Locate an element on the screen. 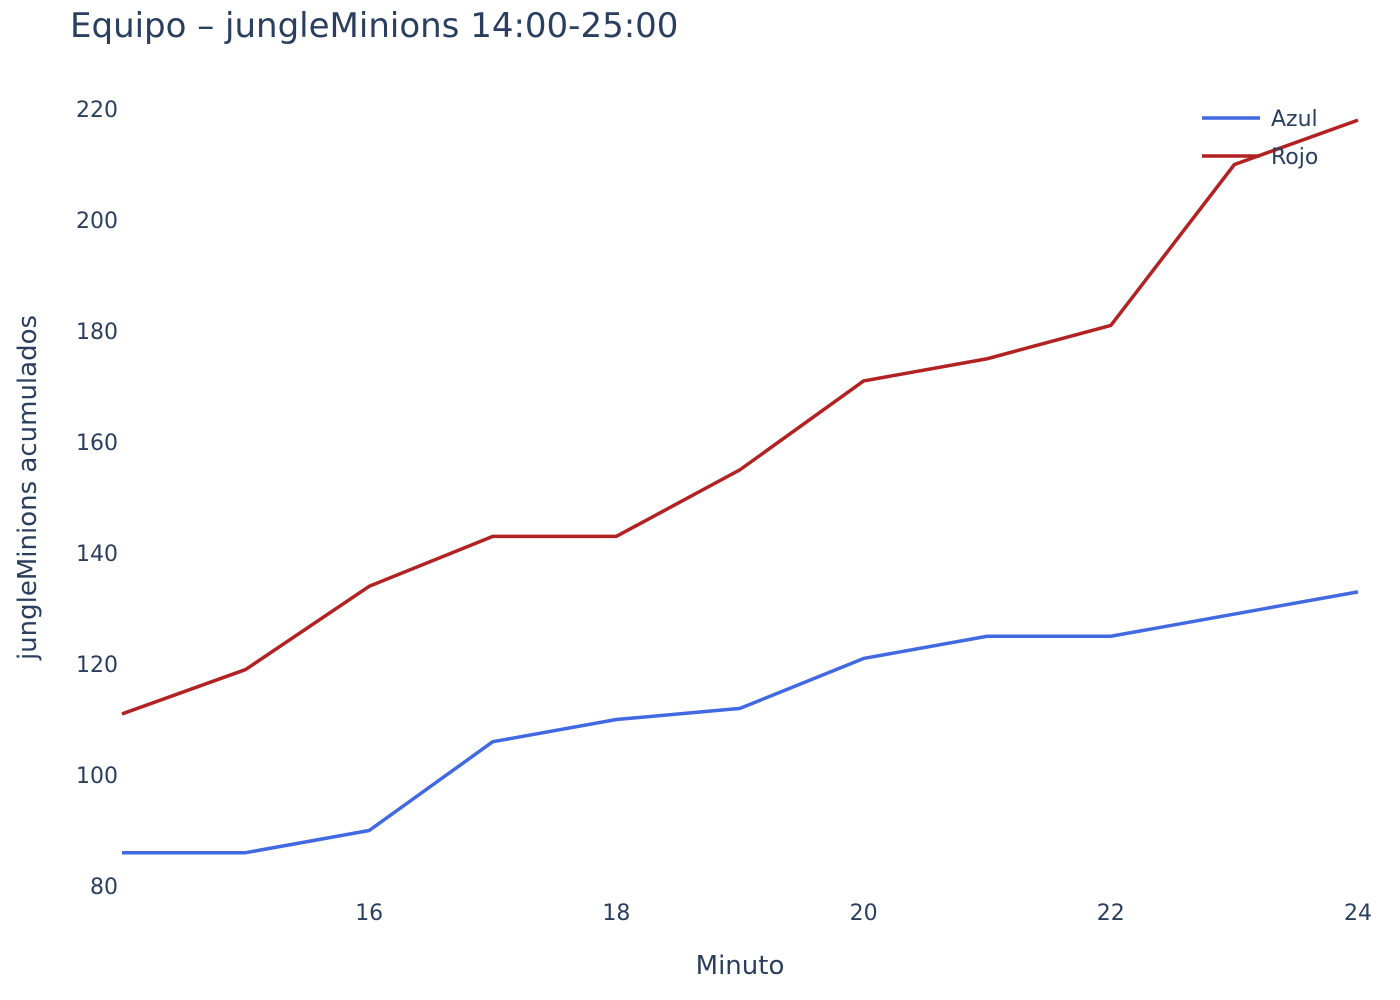  x-tick: 18 is located at coordinates (616, 913).